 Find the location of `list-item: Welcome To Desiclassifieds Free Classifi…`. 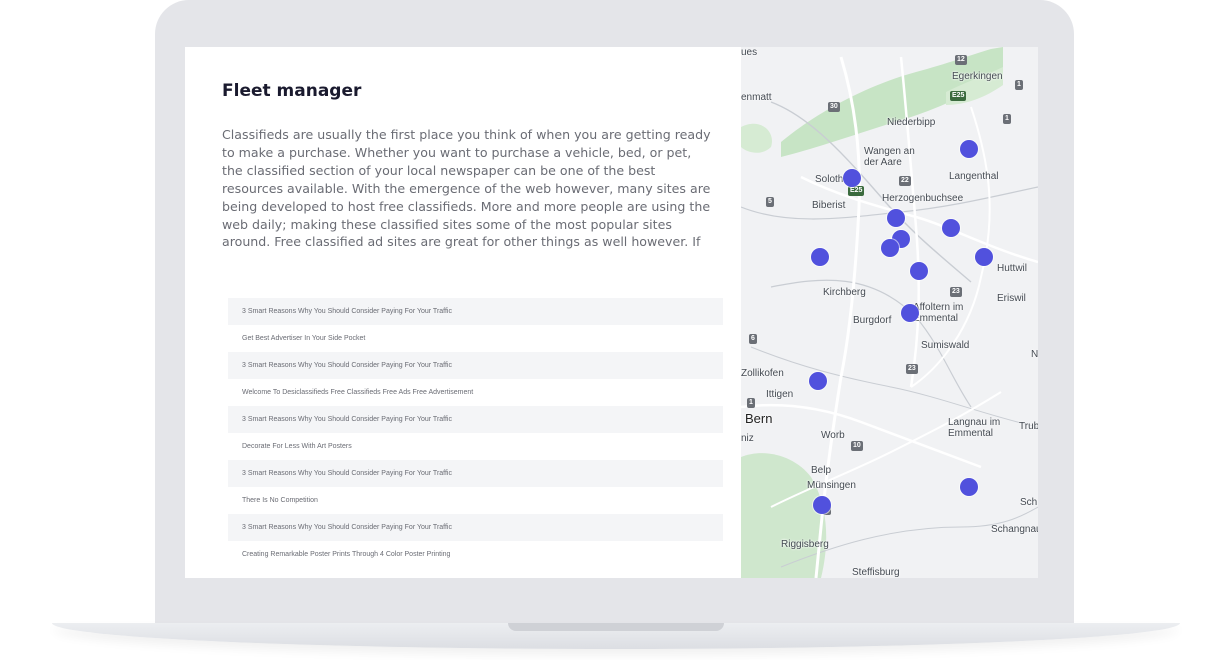

list-item: Welcome To Desiclassifieds Free Classifi… is located at coordinates (358, 392).